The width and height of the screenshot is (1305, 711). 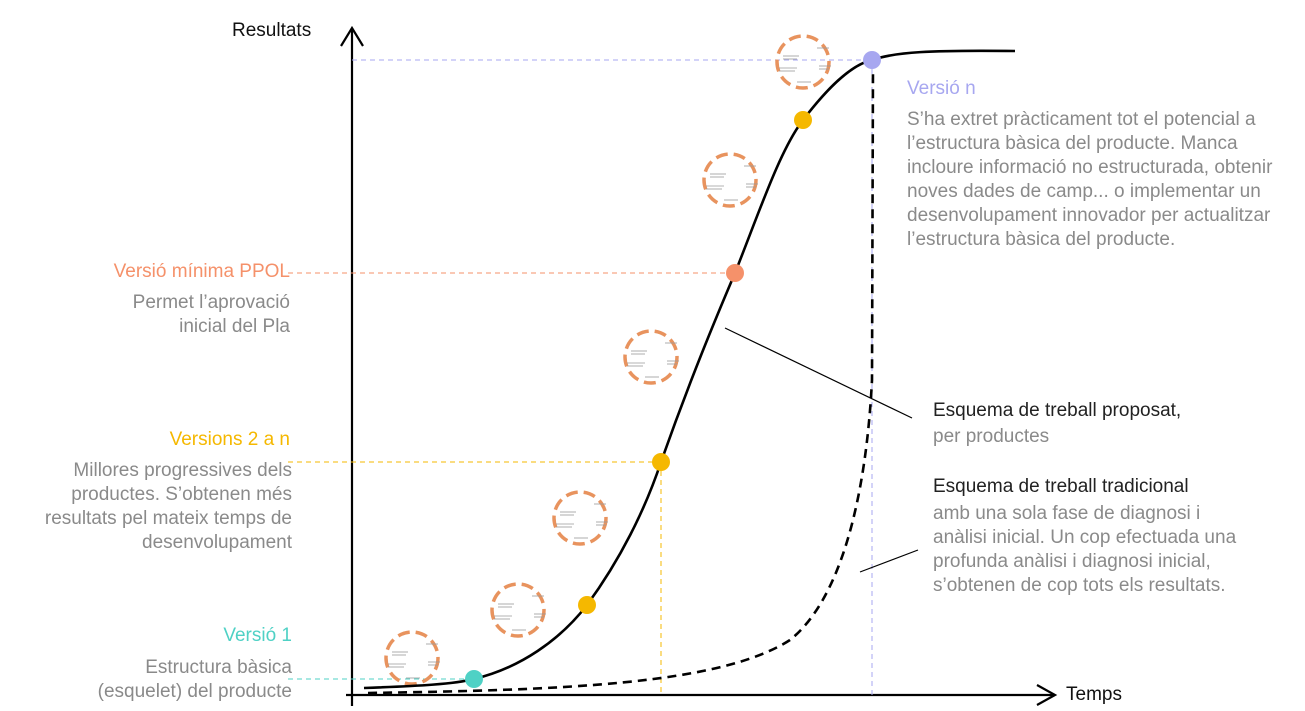 What do you see at coordinates (872, 60) in the screenshot?
I see `marker-vn` at bounding box center [872, 60].